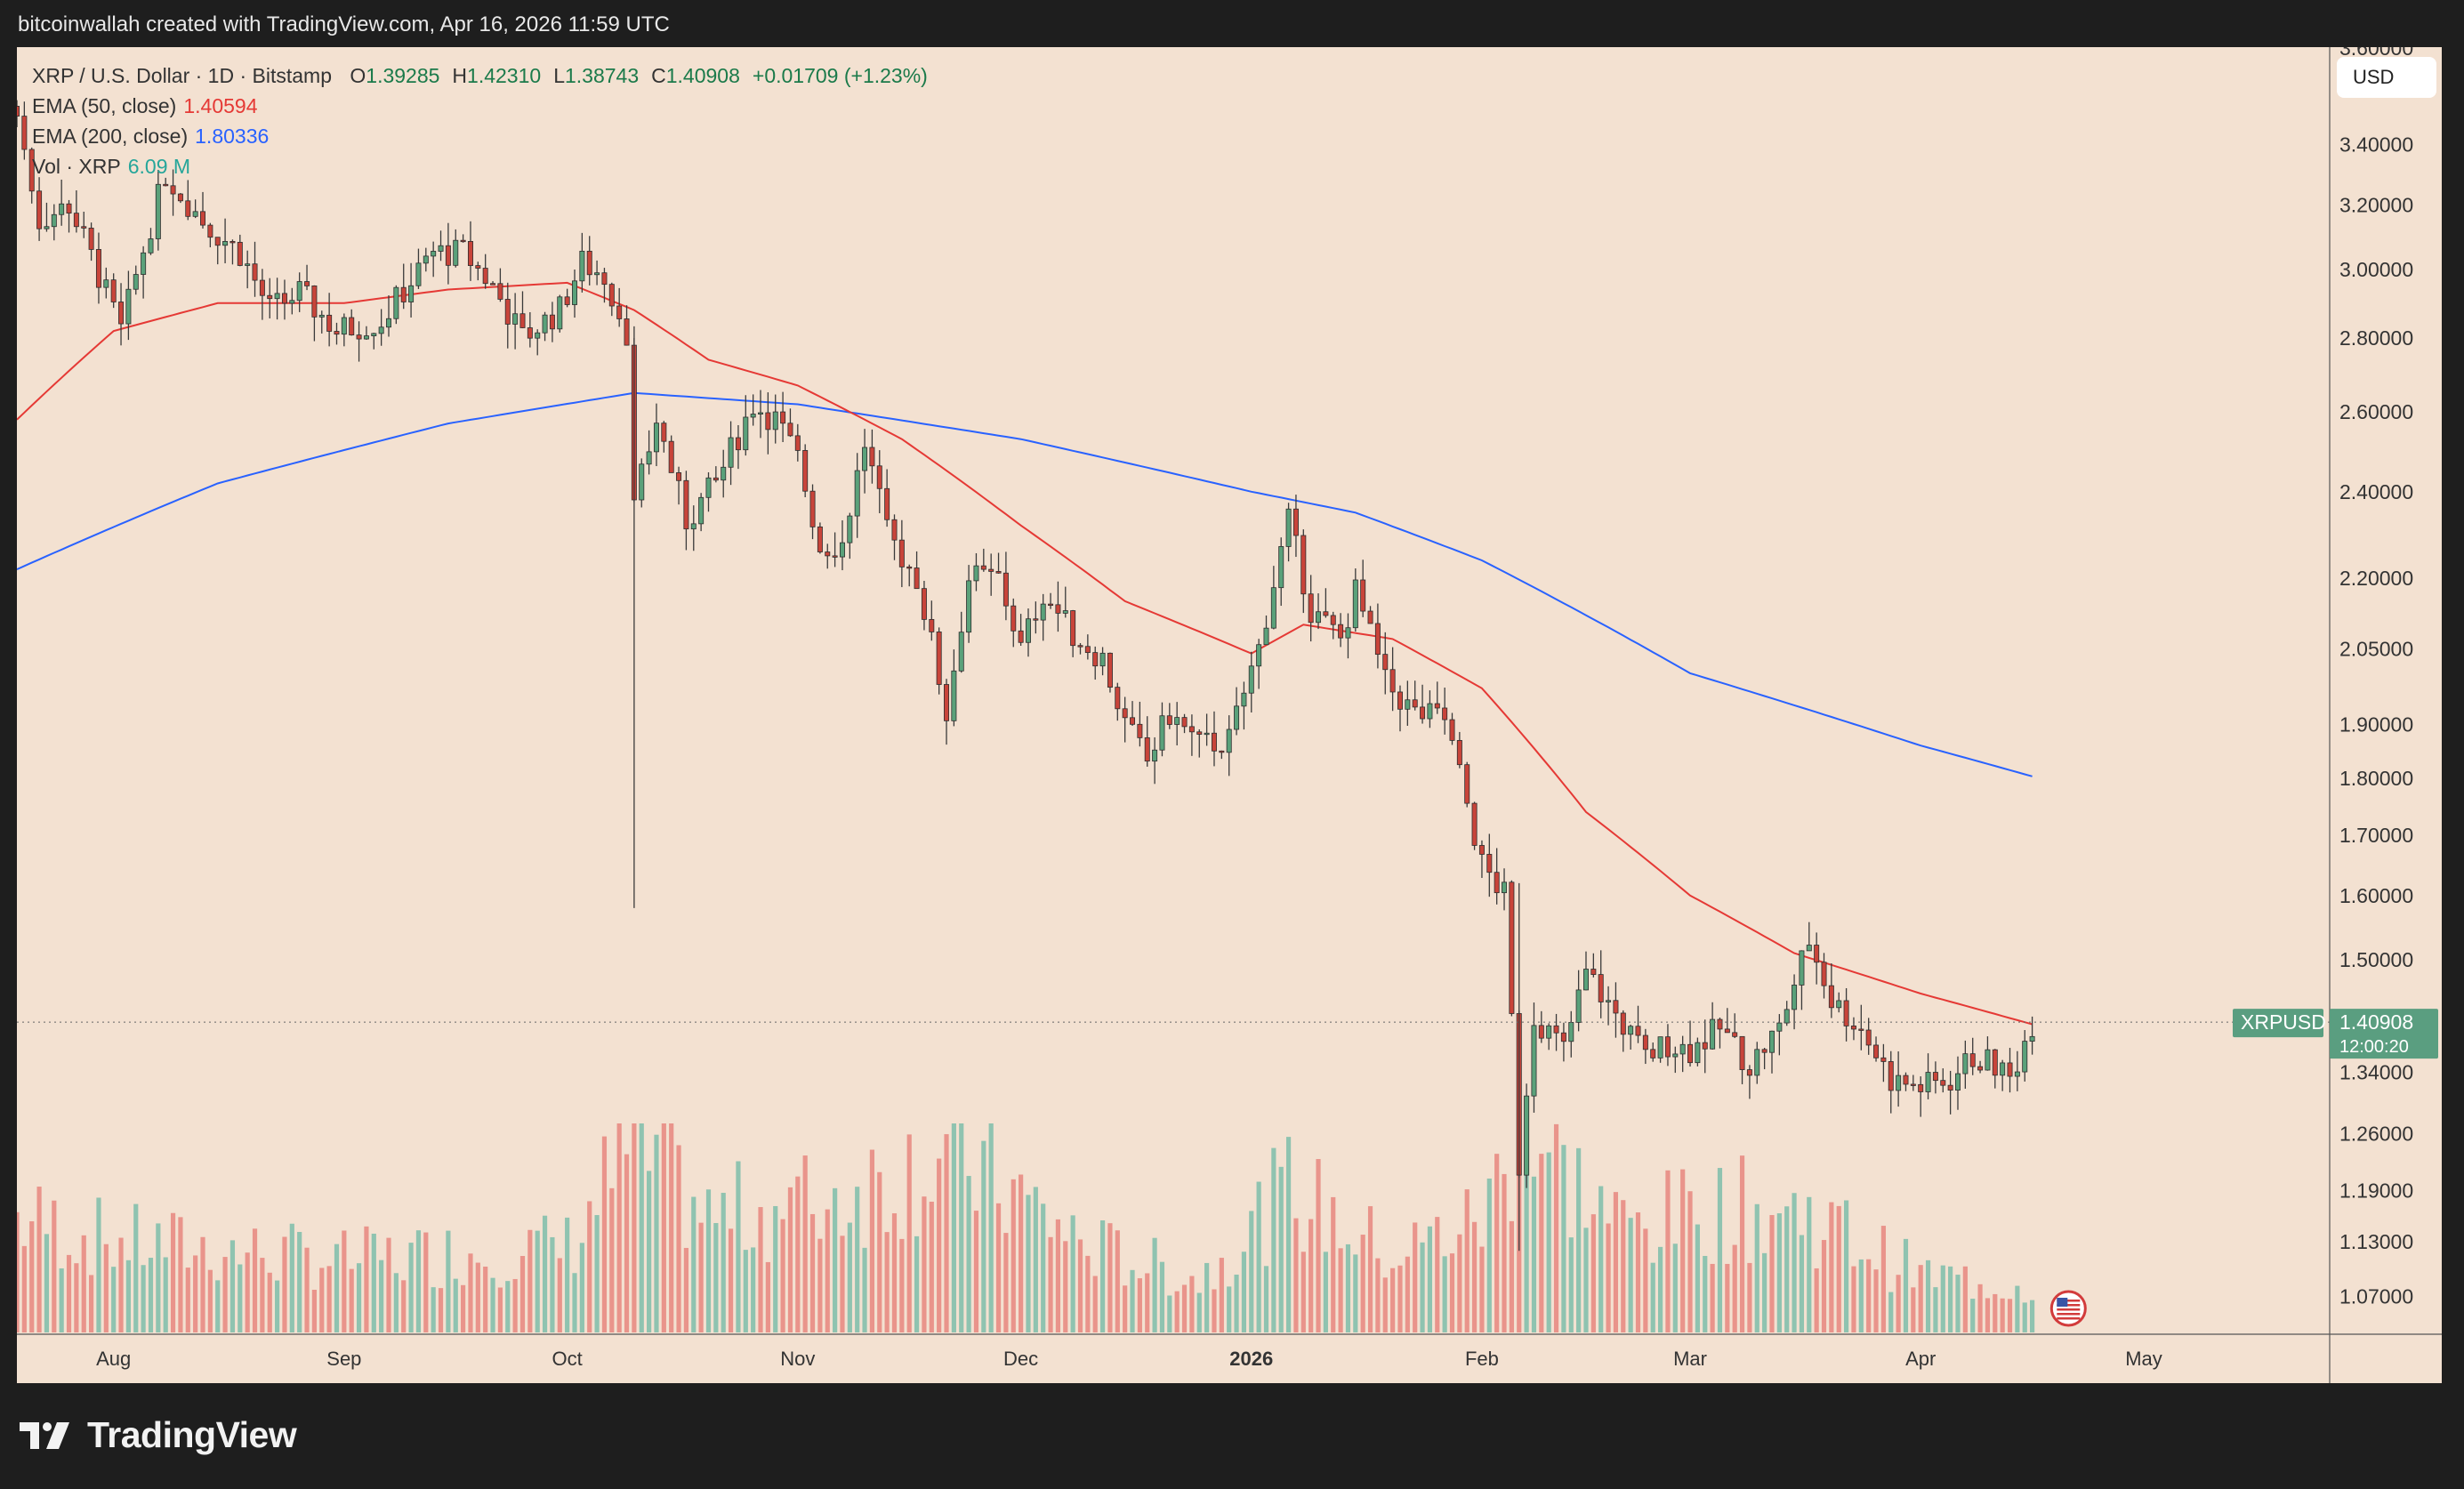  I want to click on ema200-row: EMA (200, close) 1.80336, so click(480, 136).